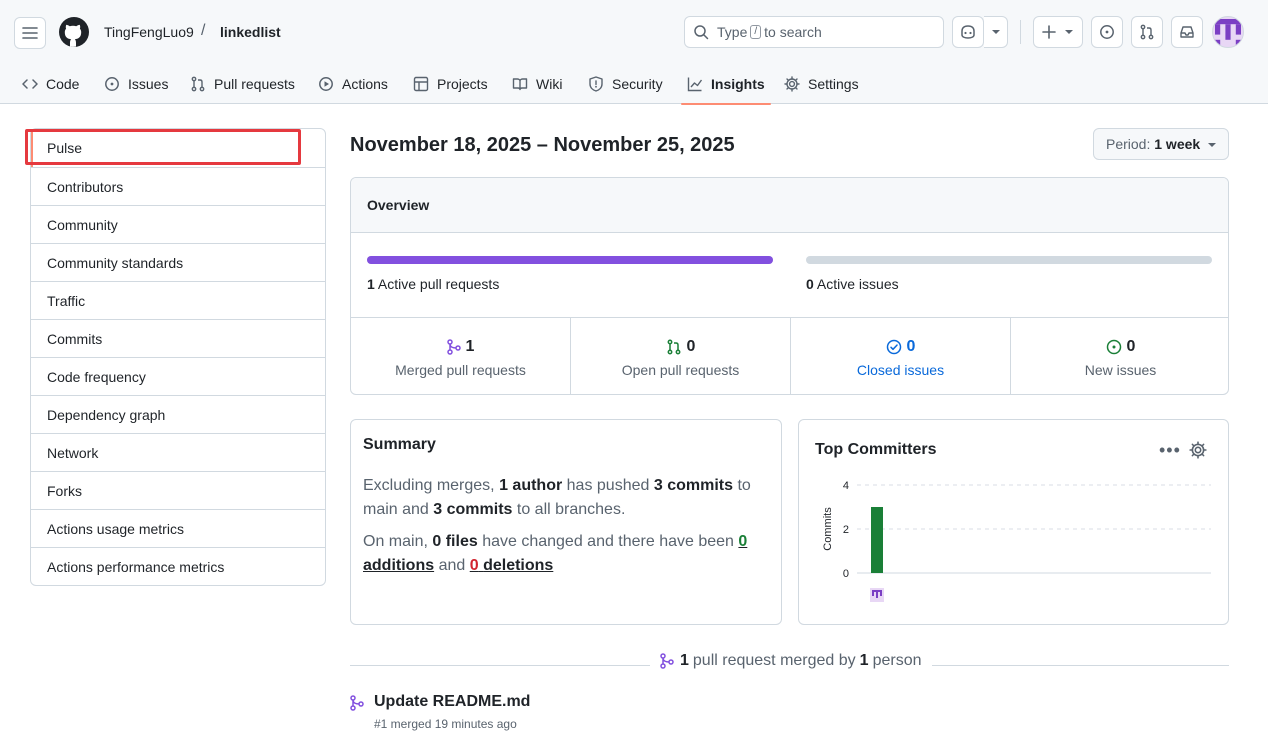  I want to click on table-icon, so click(421, 84).